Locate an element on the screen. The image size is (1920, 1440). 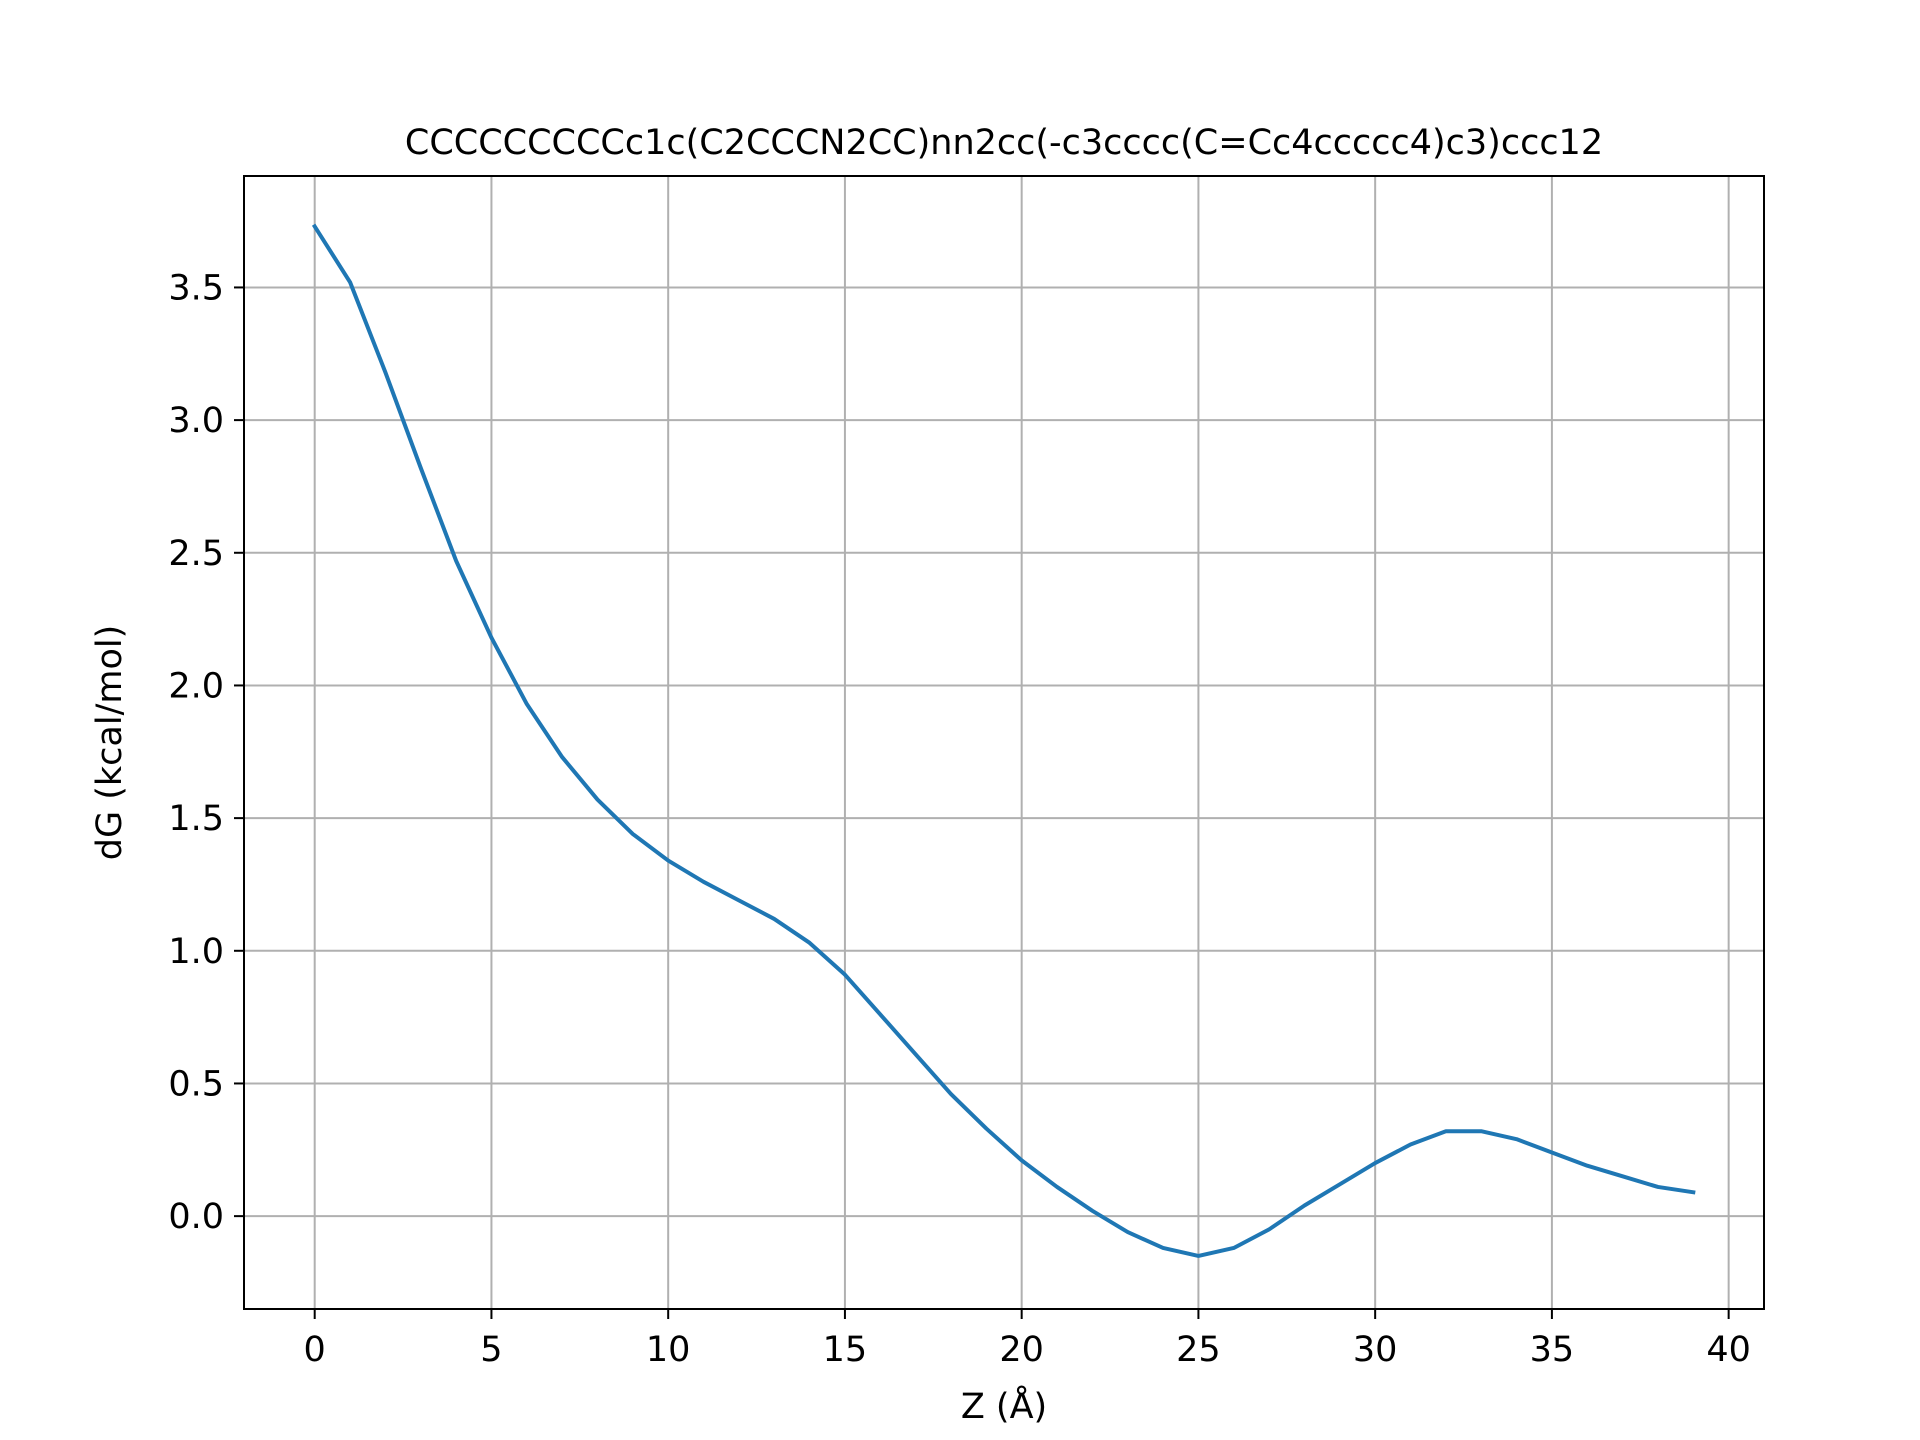
x-tick-label: 25 is located at coordinates (1198, 1350).